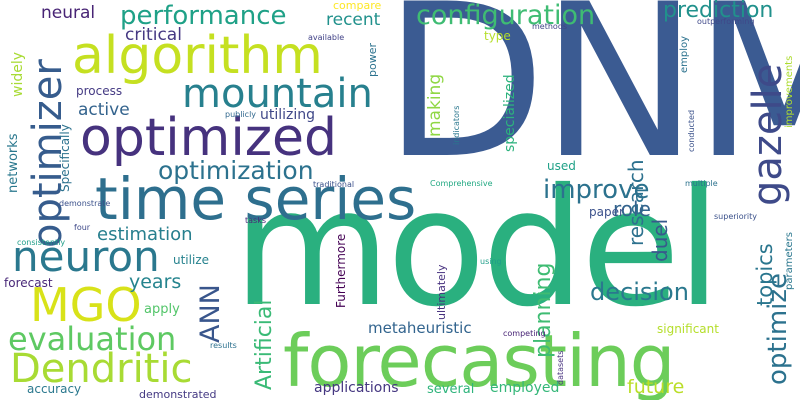  What do you see at coordinates (456, 125) in the screenshot?
I see `word-indicators: indicators` at bounding box center [456, 125].